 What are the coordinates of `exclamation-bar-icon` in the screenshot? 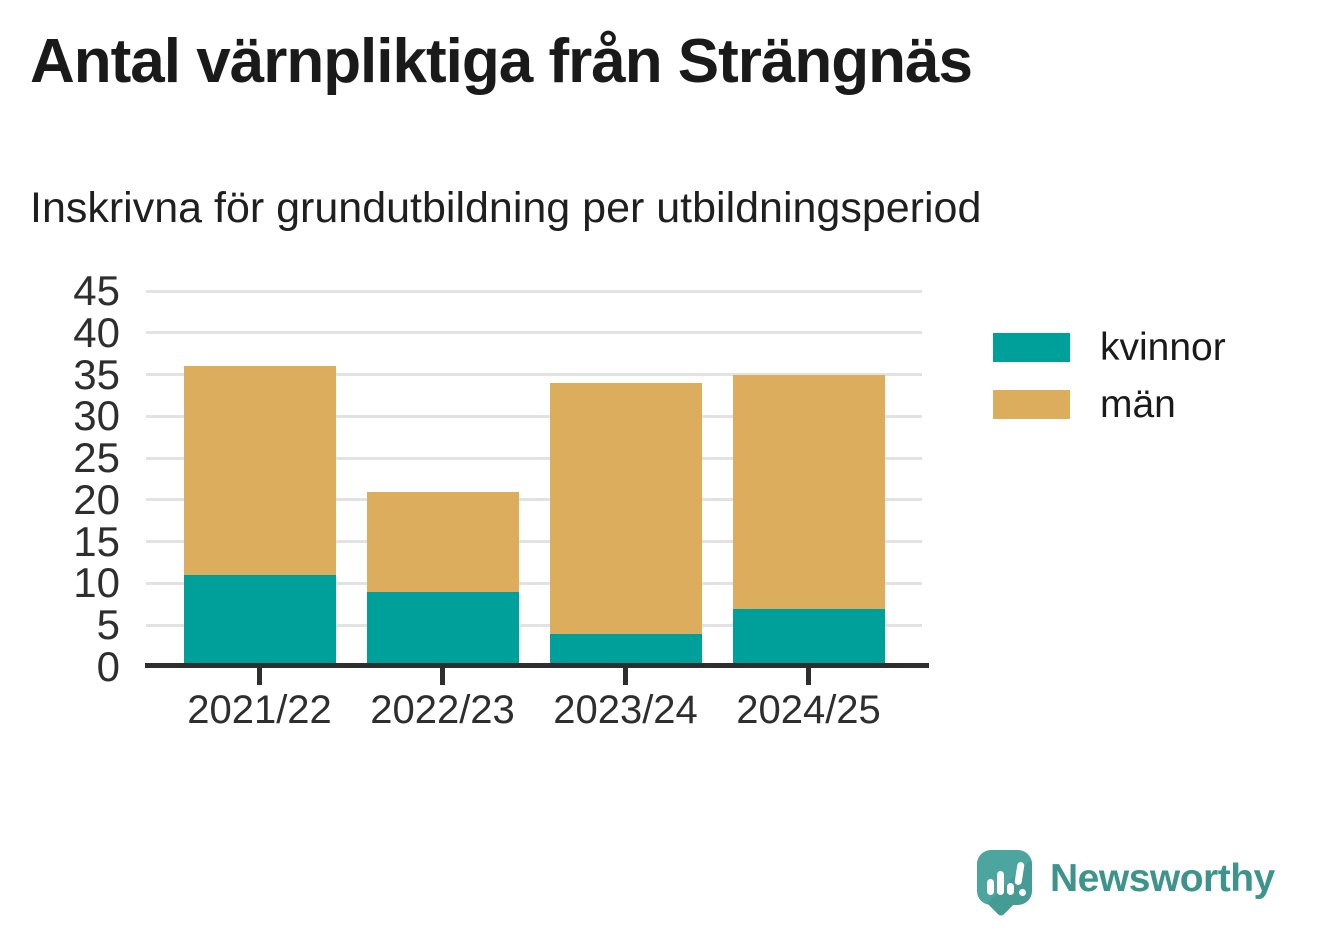 It's located at (1019, 873).